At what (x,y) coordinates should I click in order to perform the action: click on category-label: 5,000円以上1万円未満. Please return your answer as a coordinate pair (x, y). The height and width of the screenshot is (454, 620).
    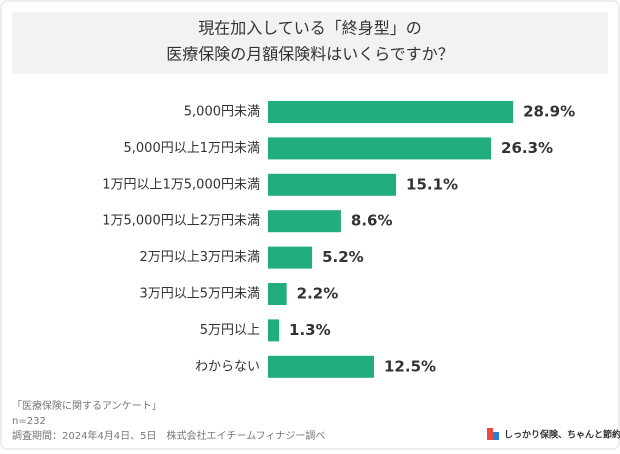
    Looking at the image, I should click on (192, 148).